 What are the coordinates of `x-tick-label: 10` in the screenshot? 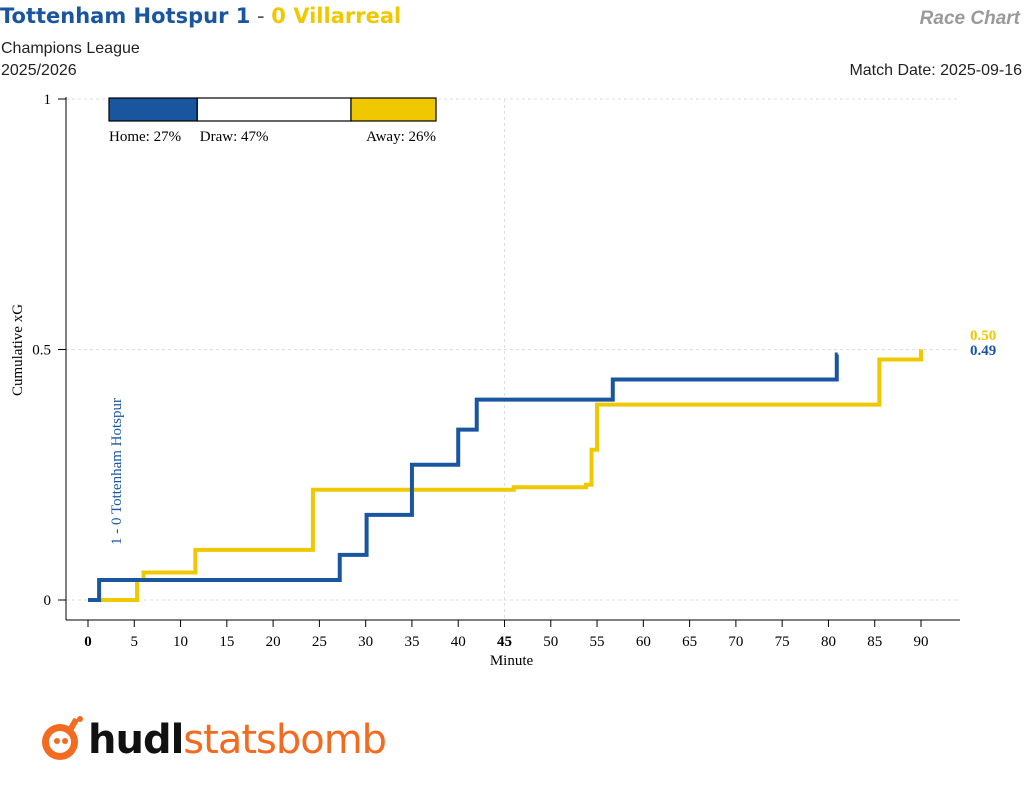 It's located at (180, 642).